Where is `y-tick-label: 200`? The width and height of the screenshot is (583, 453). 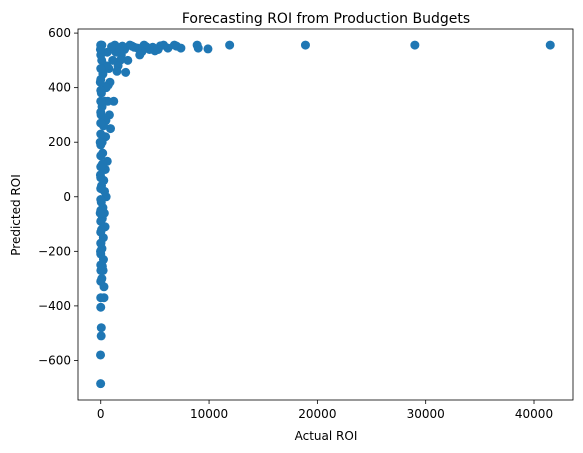 y-tick-label: 200 is located at coordinates (59, 142).